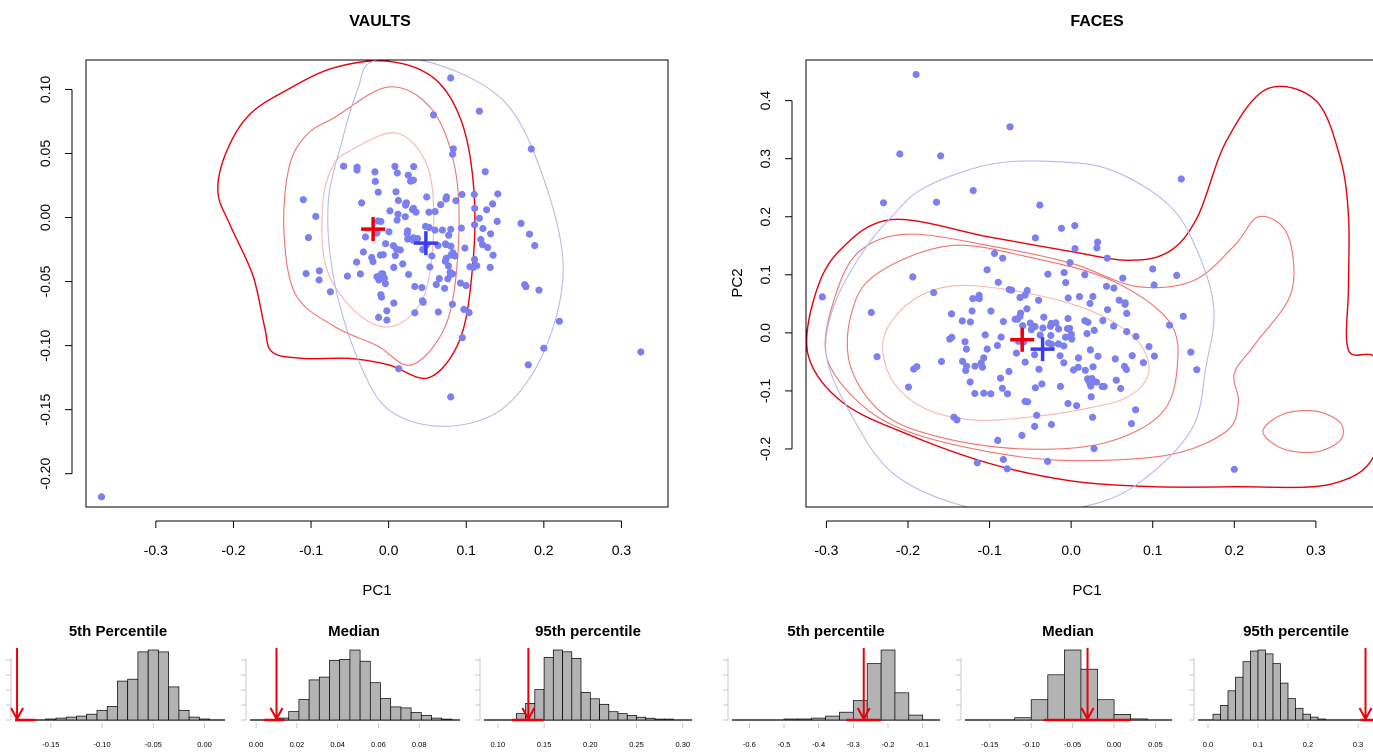 This screenshot has height=753, width=1373. Describe the element at coordinates (297, 744) in the screenshot. I see `hist-x-tick-label: 0.02` at that location.